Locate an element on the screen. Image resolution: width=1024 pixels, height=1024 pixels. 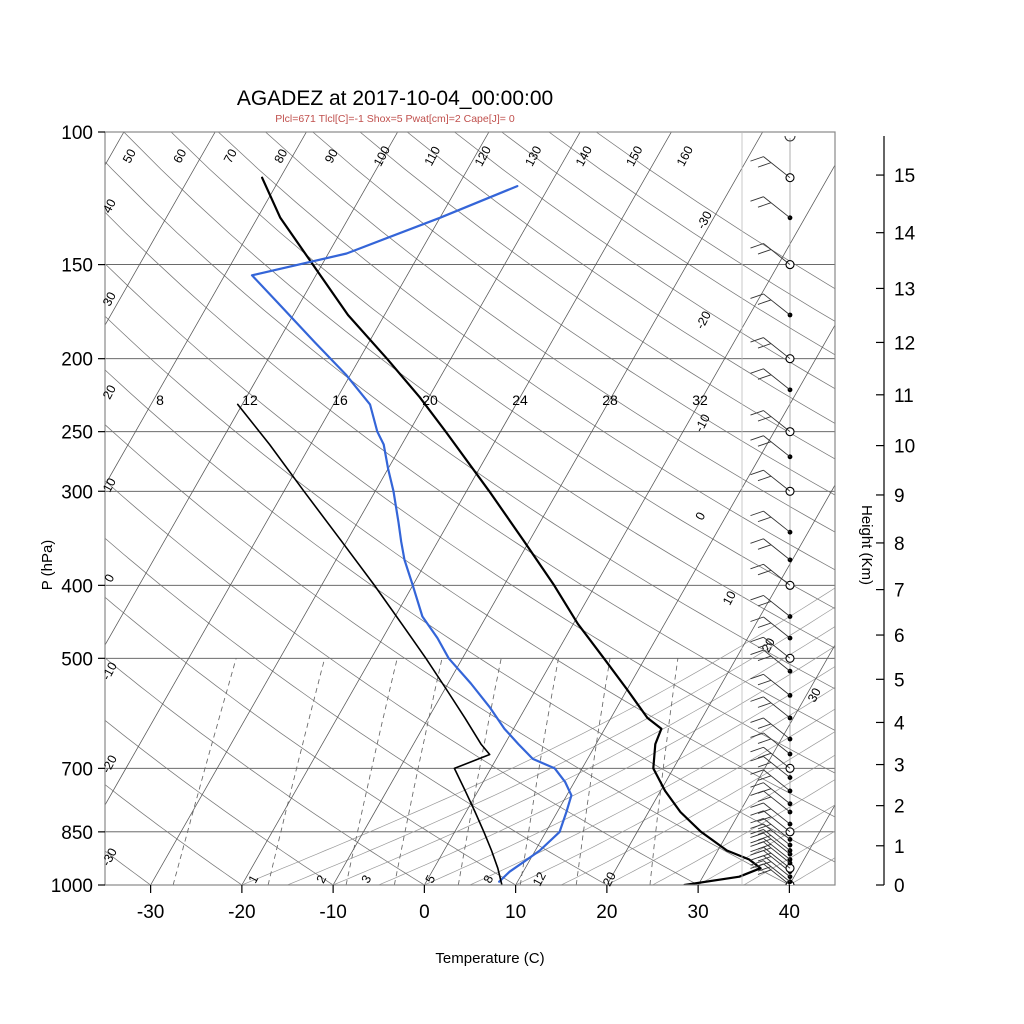
height-tick-label: 12 is located at coordinates (904, 343).